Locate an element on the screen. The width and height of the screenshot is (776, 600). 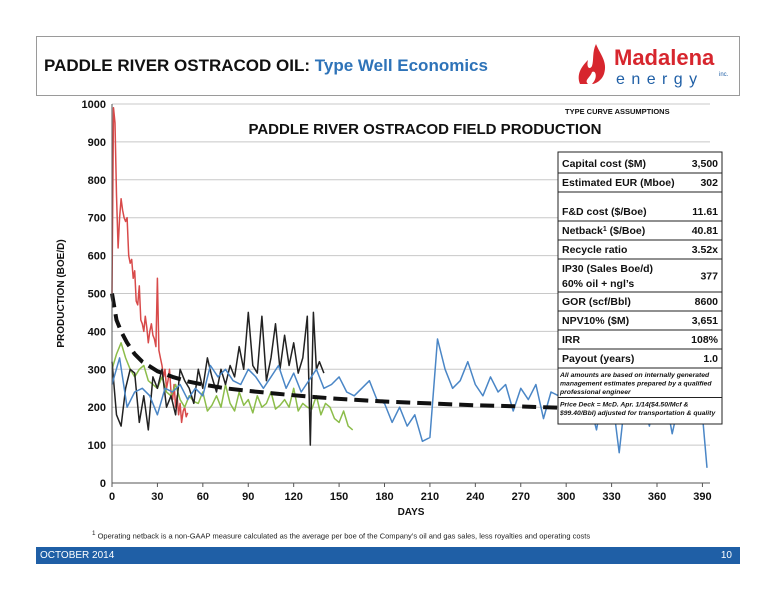
assumption-sup: 1 is located at coordinates (605, 229).